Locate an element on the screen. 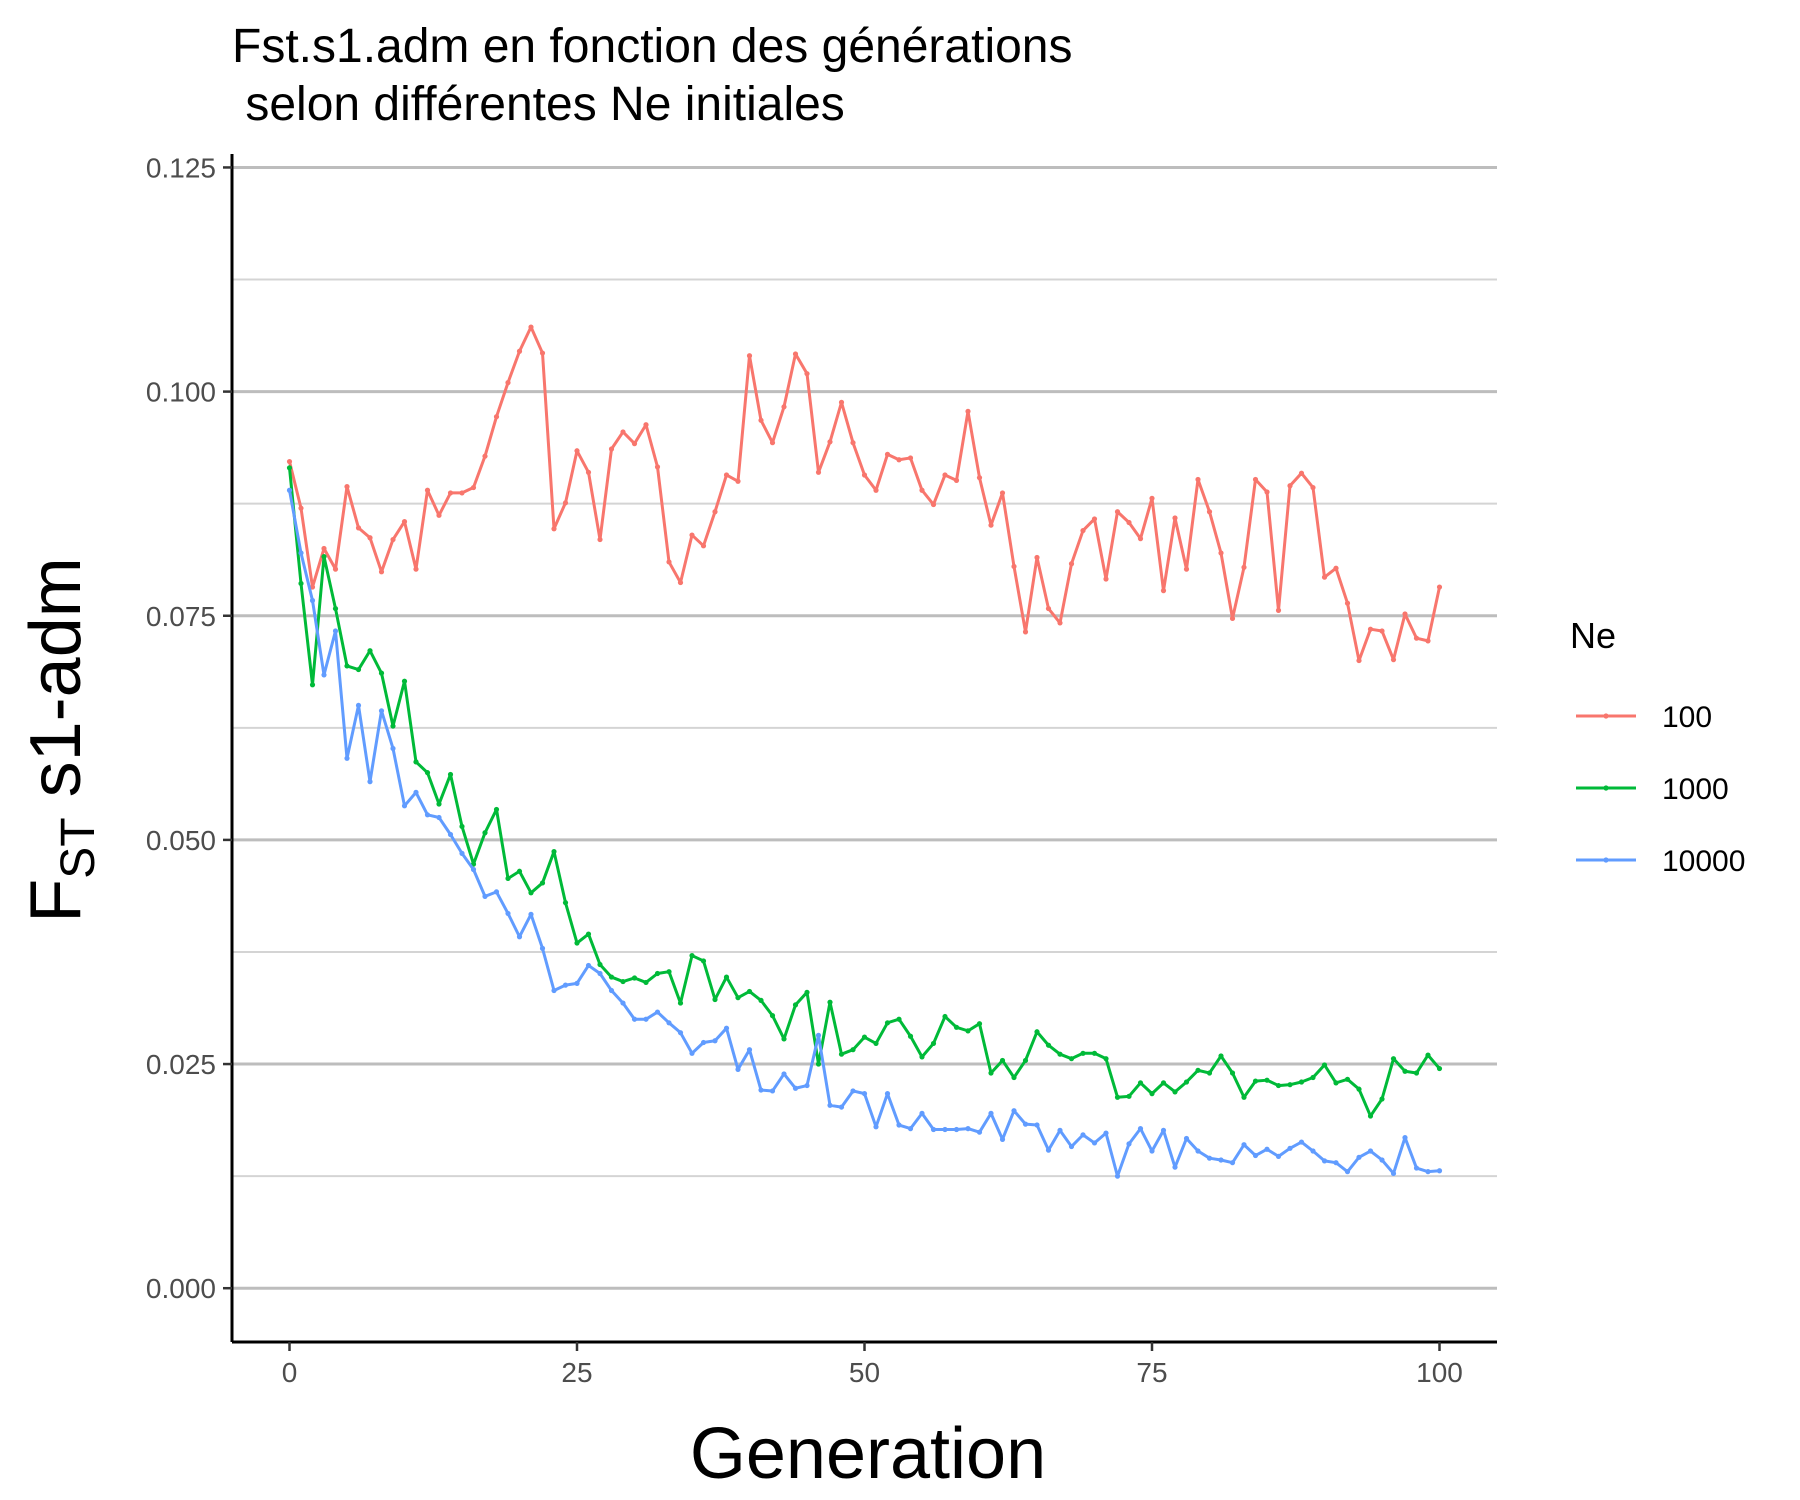 The width and height of the screenshot is (1800, 1500). y-axis-title-subscript: ST is located at coordinates (78, 847).